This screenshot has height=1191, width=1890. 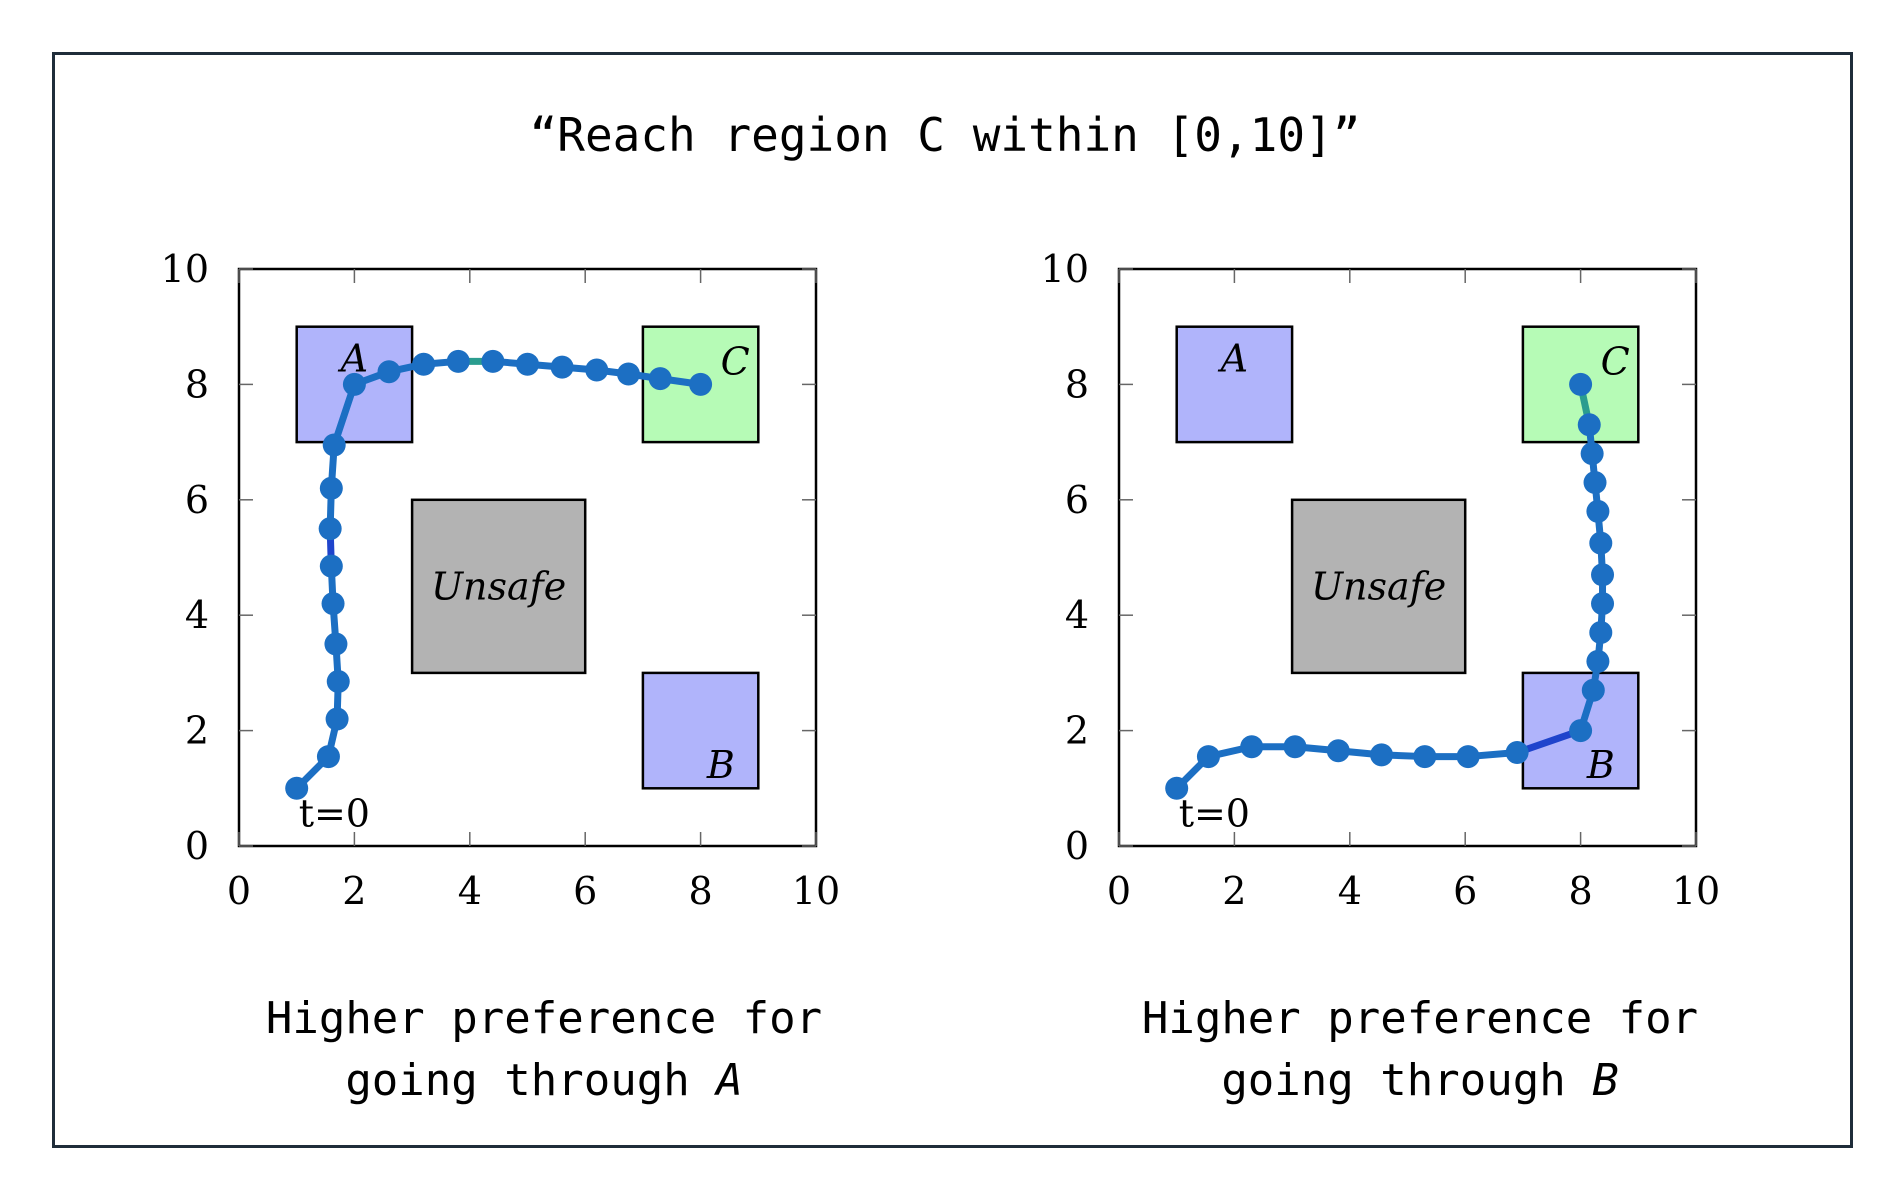 I want to click on right-xtick-label-10: 10, so click(x=1696, y=891).